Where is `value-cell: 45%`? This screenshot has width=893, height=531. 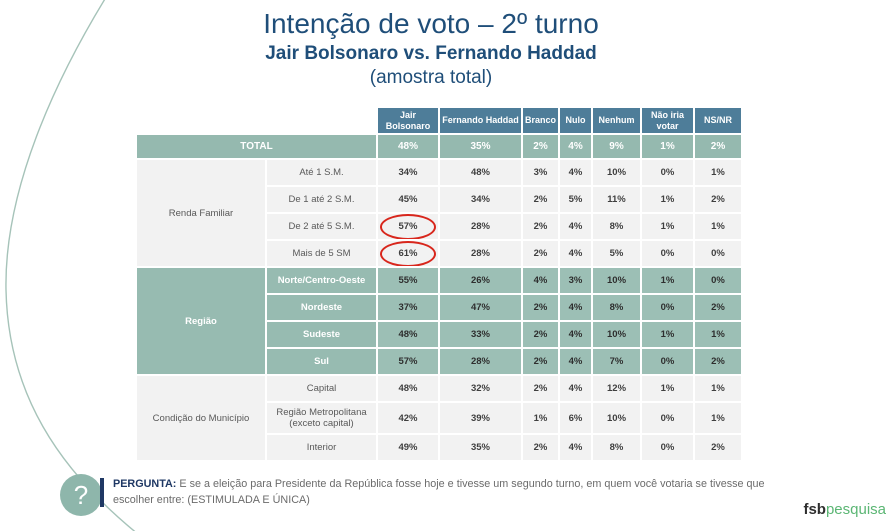 value-cell: 45% is located at coordinates (408, 199).